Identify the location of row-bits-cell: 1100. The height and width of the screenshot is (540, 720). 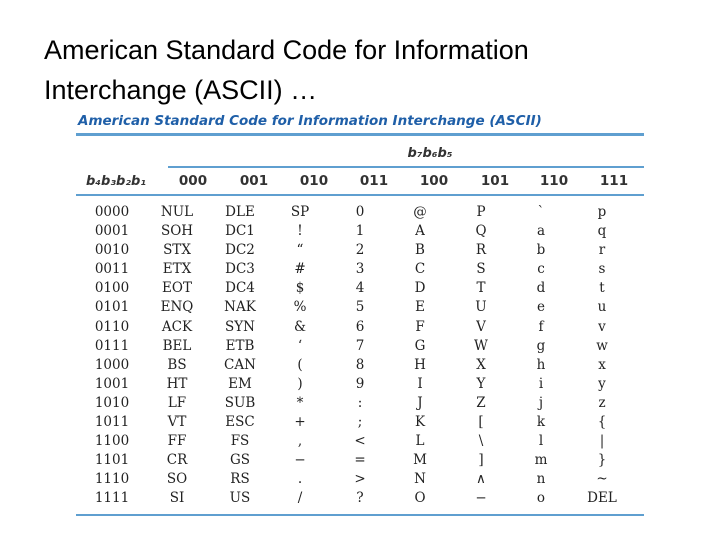
(112, 441).